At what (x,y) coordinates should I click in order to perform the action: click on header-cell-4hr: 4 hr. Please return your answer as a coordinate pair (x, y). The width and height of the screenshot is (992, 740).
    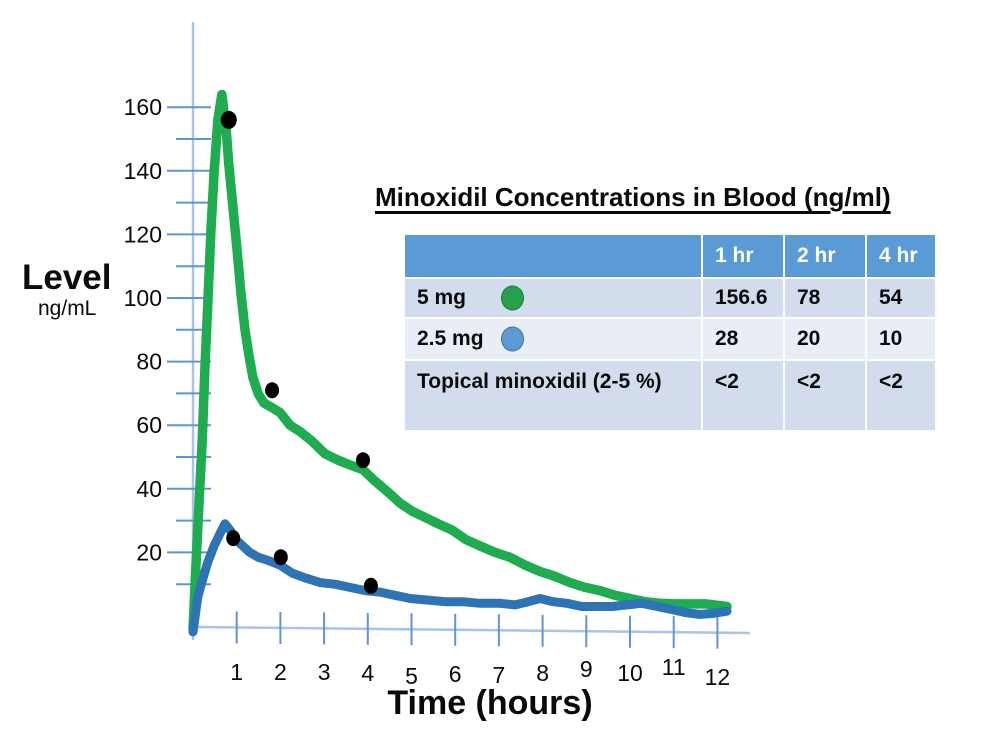
    Looking at the image, I should click on (901, 256).